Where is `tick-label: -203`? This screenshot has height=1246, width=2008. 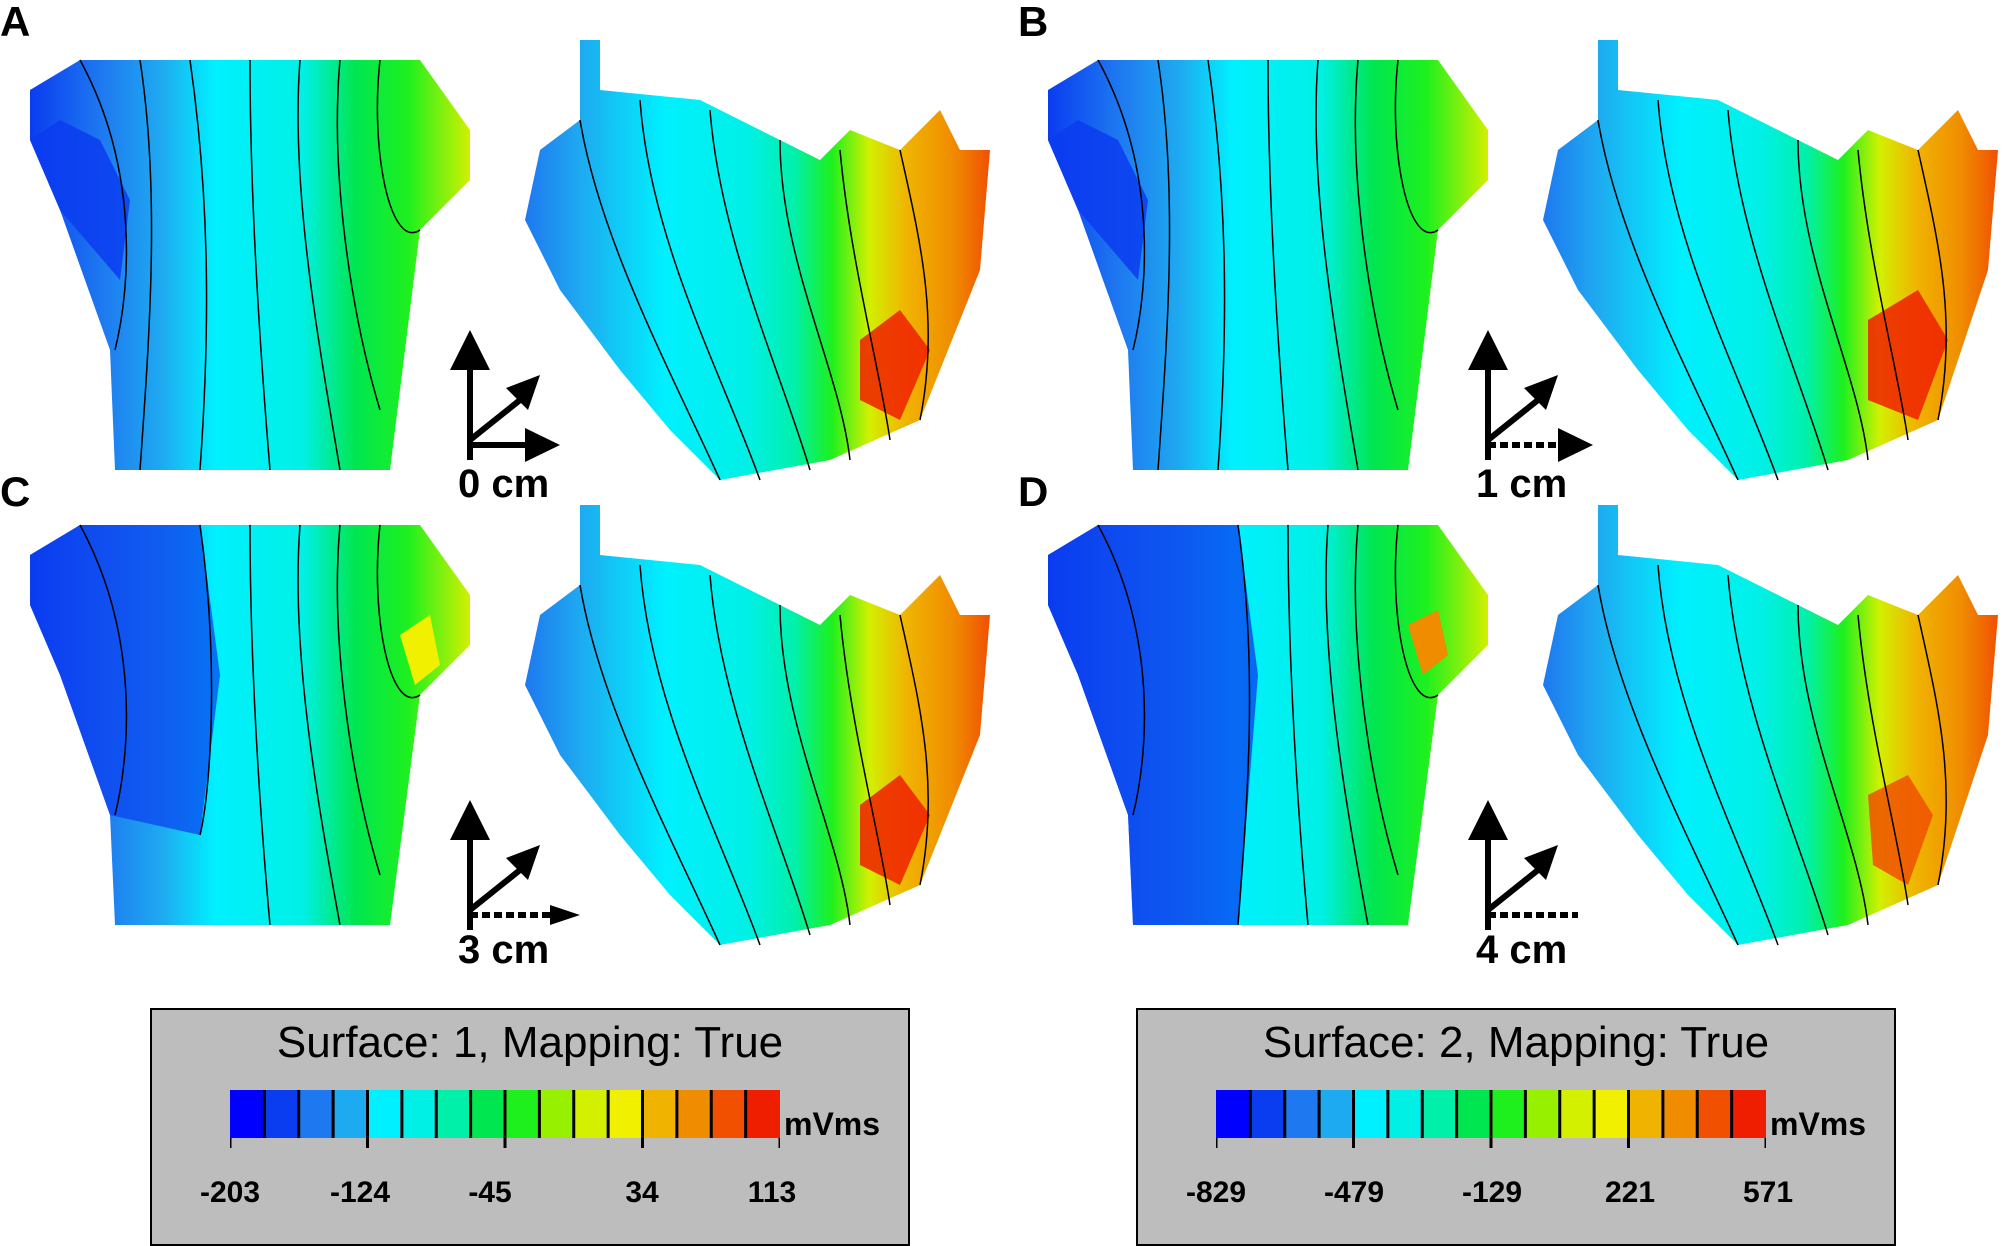
tick-label: -203 is located at coordinates (230, 1192).